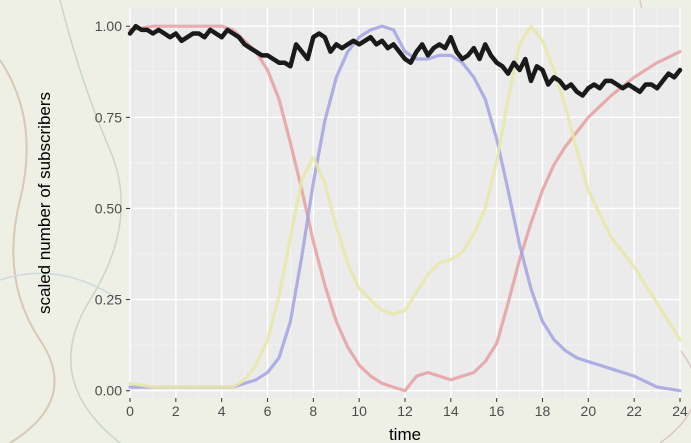  Describe the element at coordinates (108, 117) in the screenshot. I see `y-tick-label: 0.75` at that location.